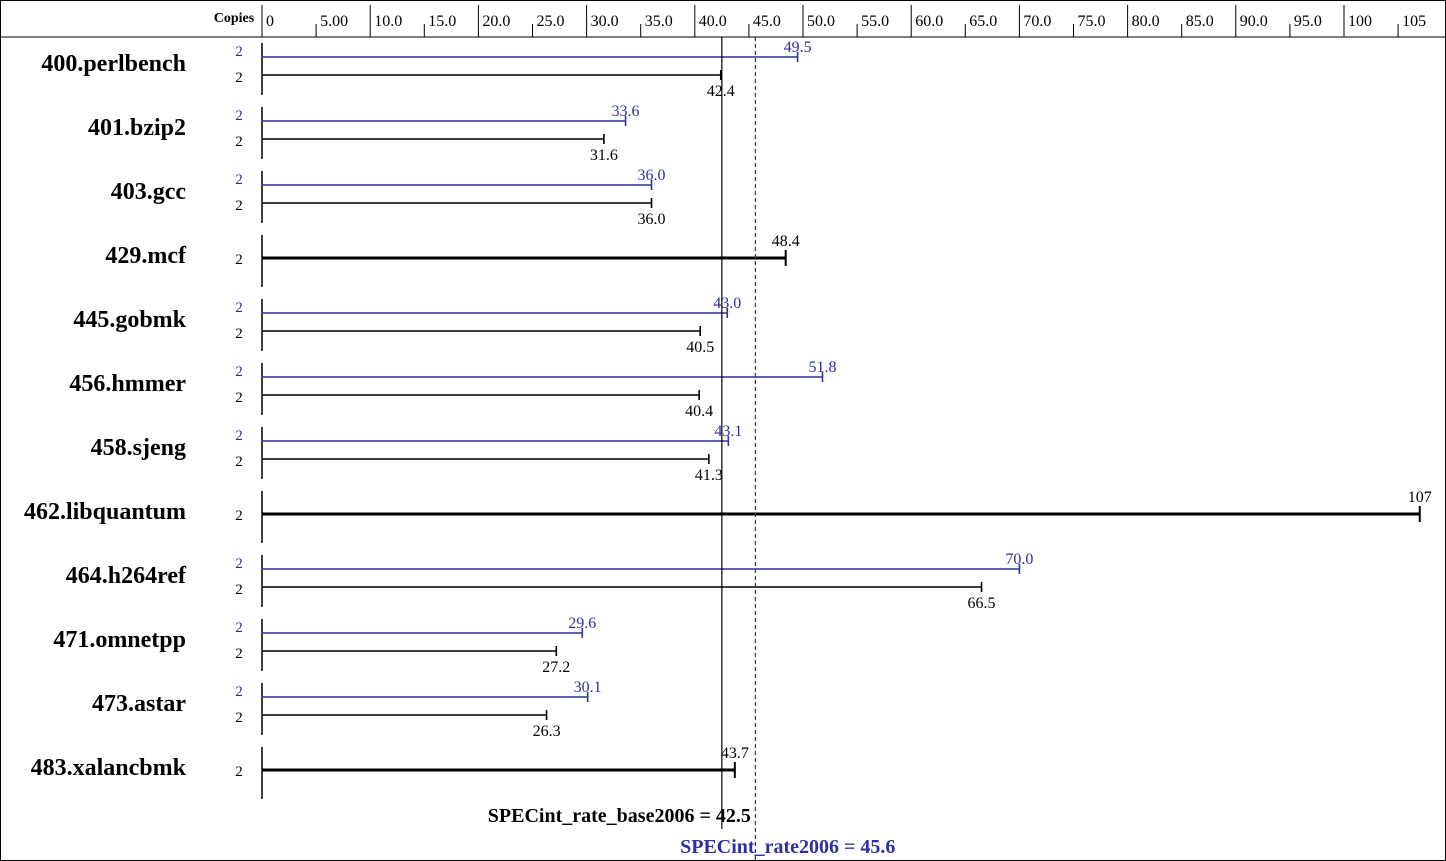 The width and height of the screenshot is (1446, 861). I want to click on benchmark-label: 473.astar, so click(139, 704).